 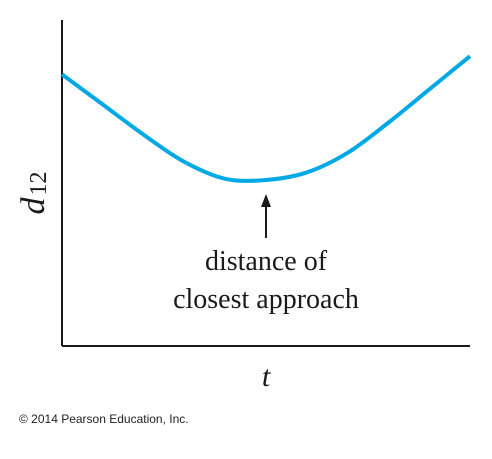 What do you see at coordinates (266, 299) in the screenshot?
I see `annotation-text-line2: closest approach` at bounding box center [266, 299].